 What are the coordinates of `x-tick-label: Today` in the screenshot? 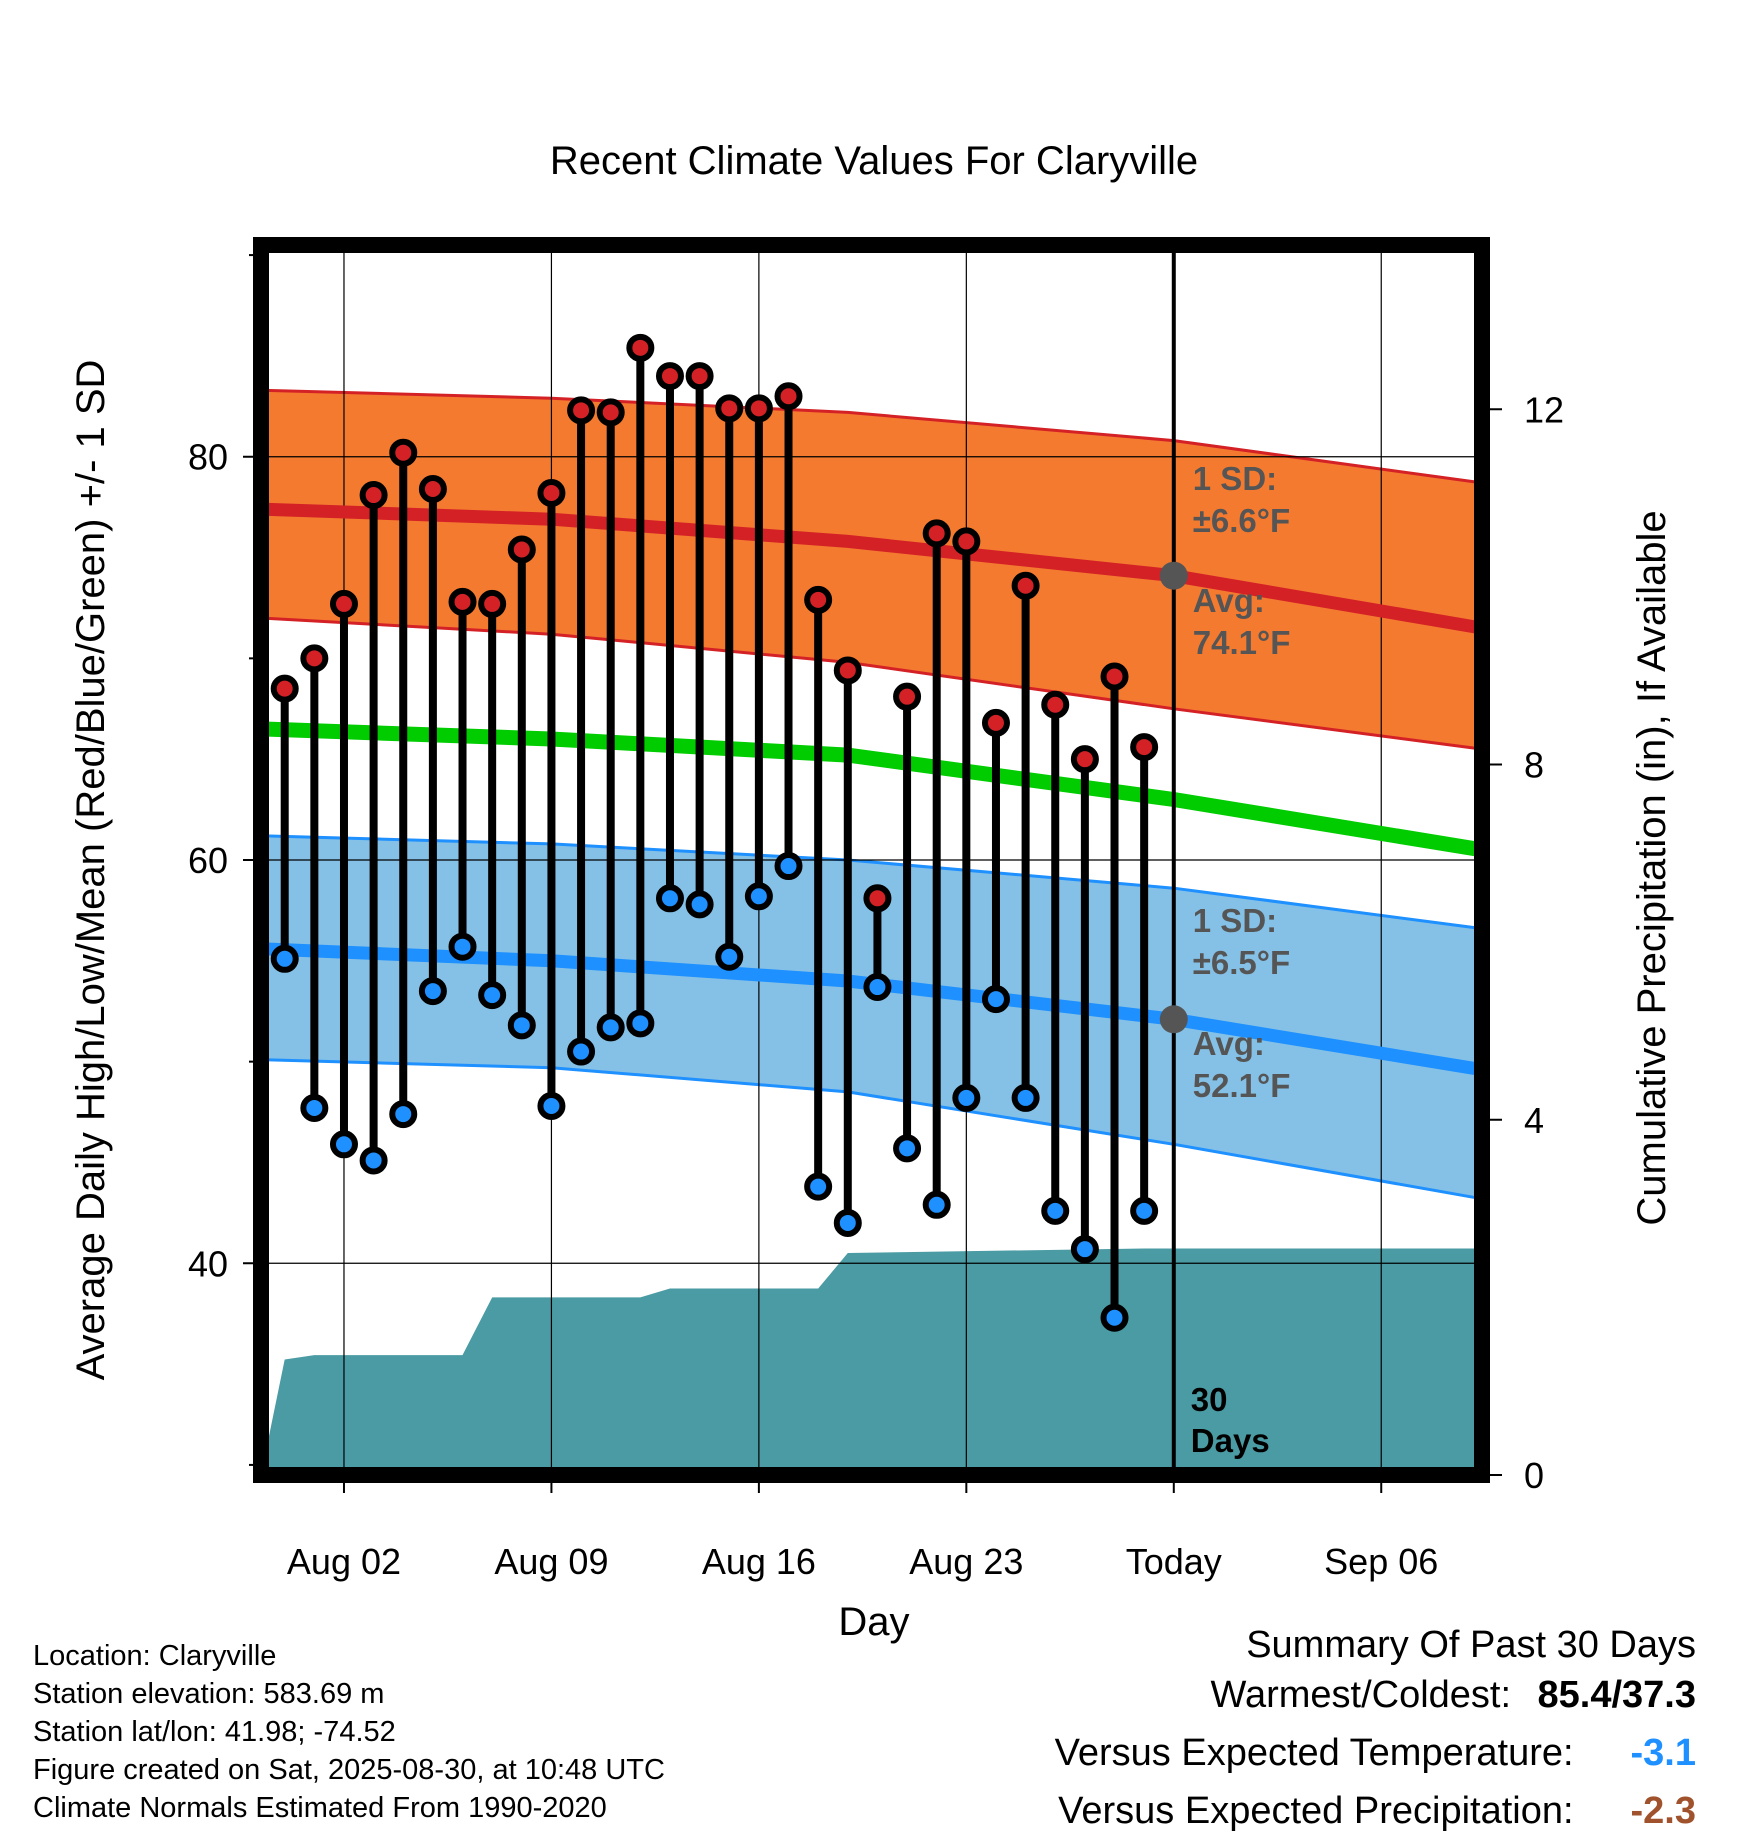 It's located at (1174, 1561).